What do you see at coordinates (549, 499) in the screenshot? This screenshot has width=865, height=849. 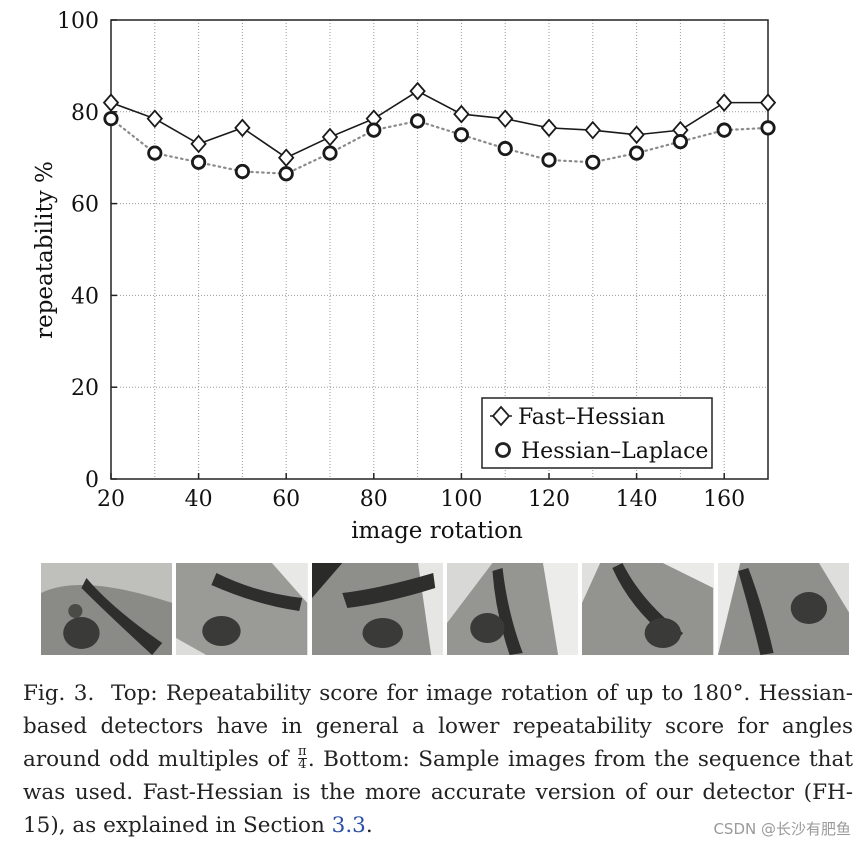 I see `x-tick-label: 120` at bounding box center [549, 499].